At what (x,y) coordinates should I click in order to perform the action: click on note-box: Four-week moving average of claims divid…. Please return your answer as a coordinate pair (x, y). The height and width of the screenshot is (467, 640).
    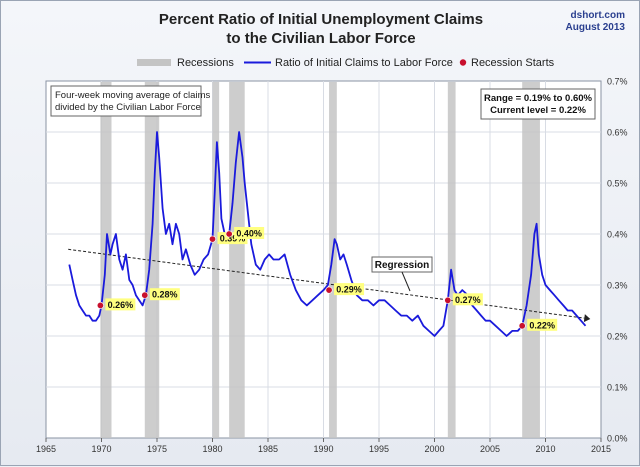
    Looking at the image, I should click on (130, 101).